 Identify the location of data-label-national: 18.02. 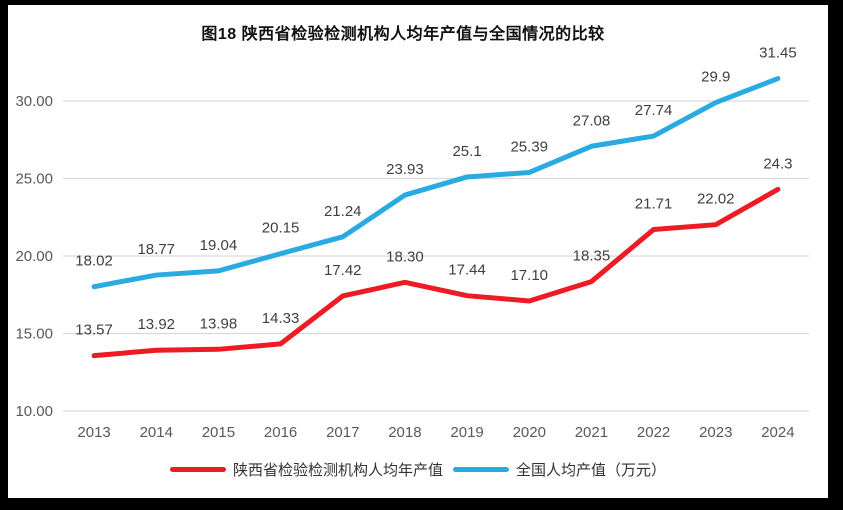
(94, 261).